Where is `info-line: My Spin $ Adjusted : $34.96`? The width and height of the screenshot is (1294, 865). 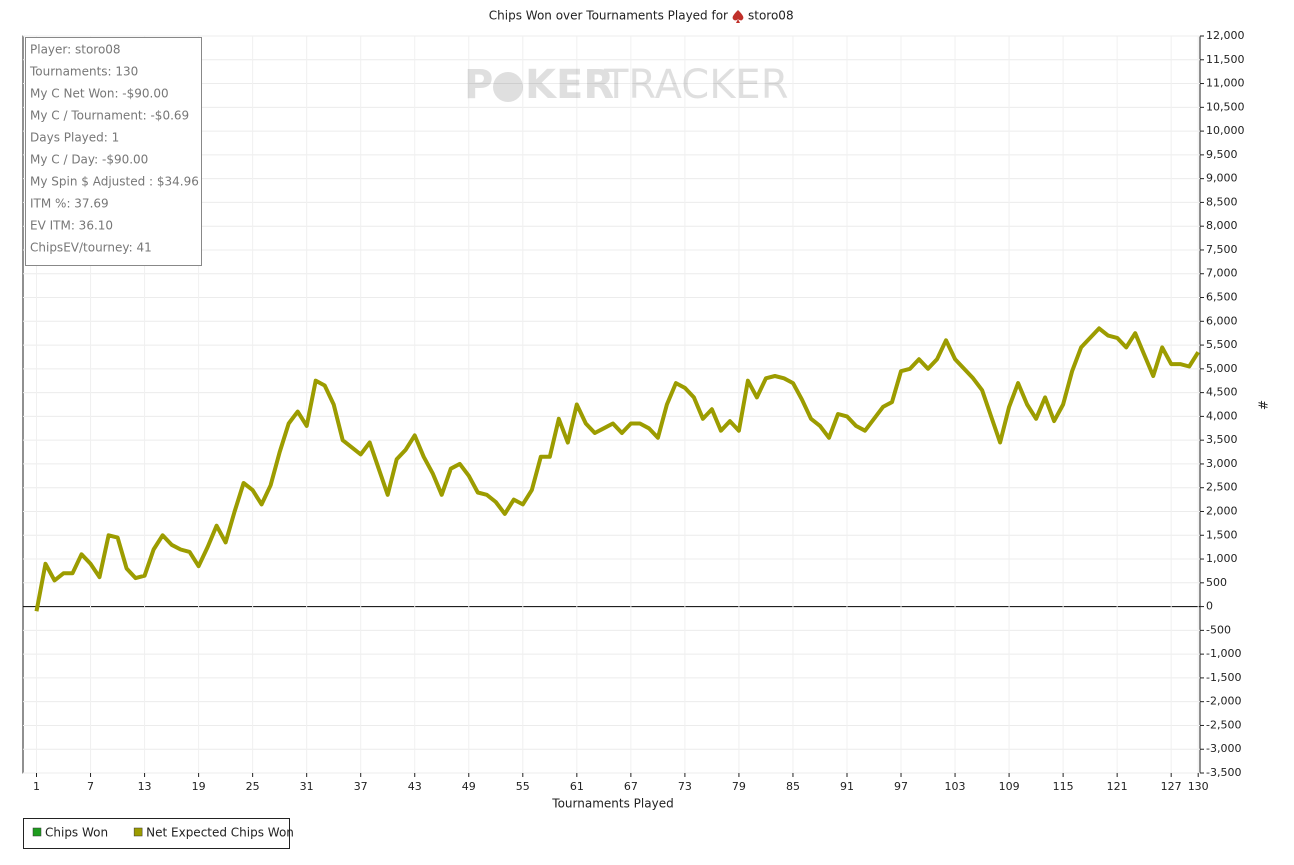 info-line: My Spin $ Adjusted : $34.96 is located at coordinates (114, 182).